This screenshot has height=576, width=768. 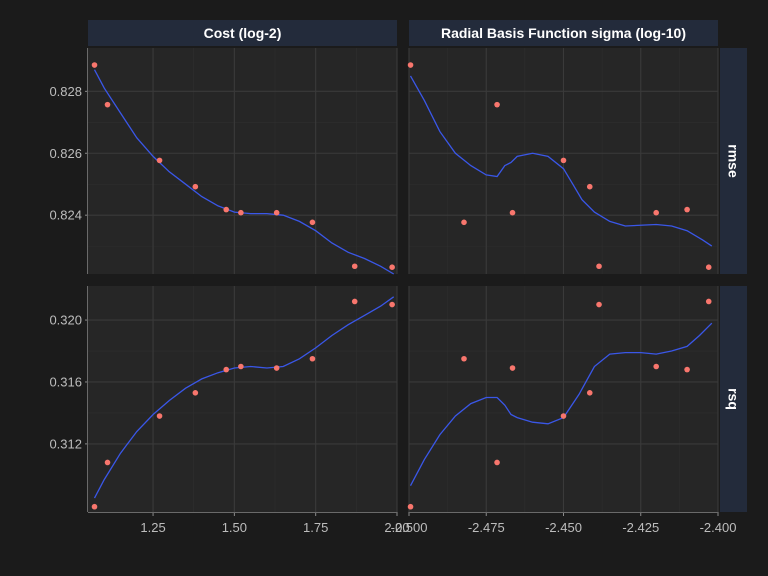 I want to click on row-strip-rsq, so click(x=733, y=399).